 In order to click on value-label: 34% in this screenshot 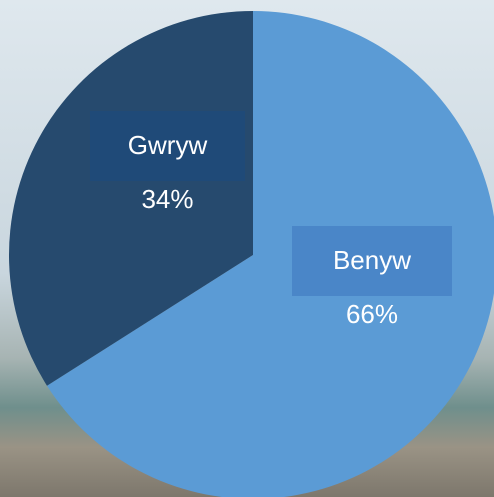, I will do `click(167, 199)`.